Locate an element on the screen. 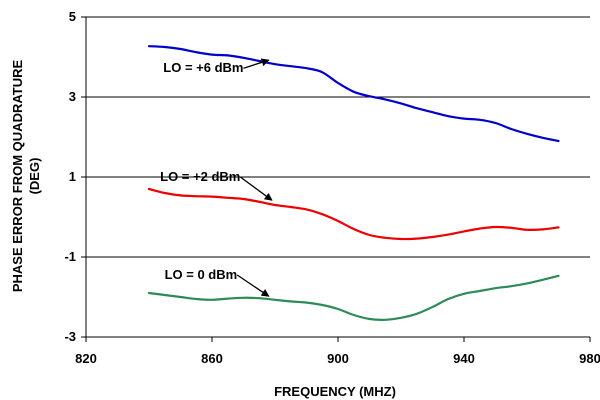 The width and height of the screenshot is (600, 400). y-axis-title-line-1: PHASE ERROR FROM QUADRATURE is located at coordinates (17, 176).